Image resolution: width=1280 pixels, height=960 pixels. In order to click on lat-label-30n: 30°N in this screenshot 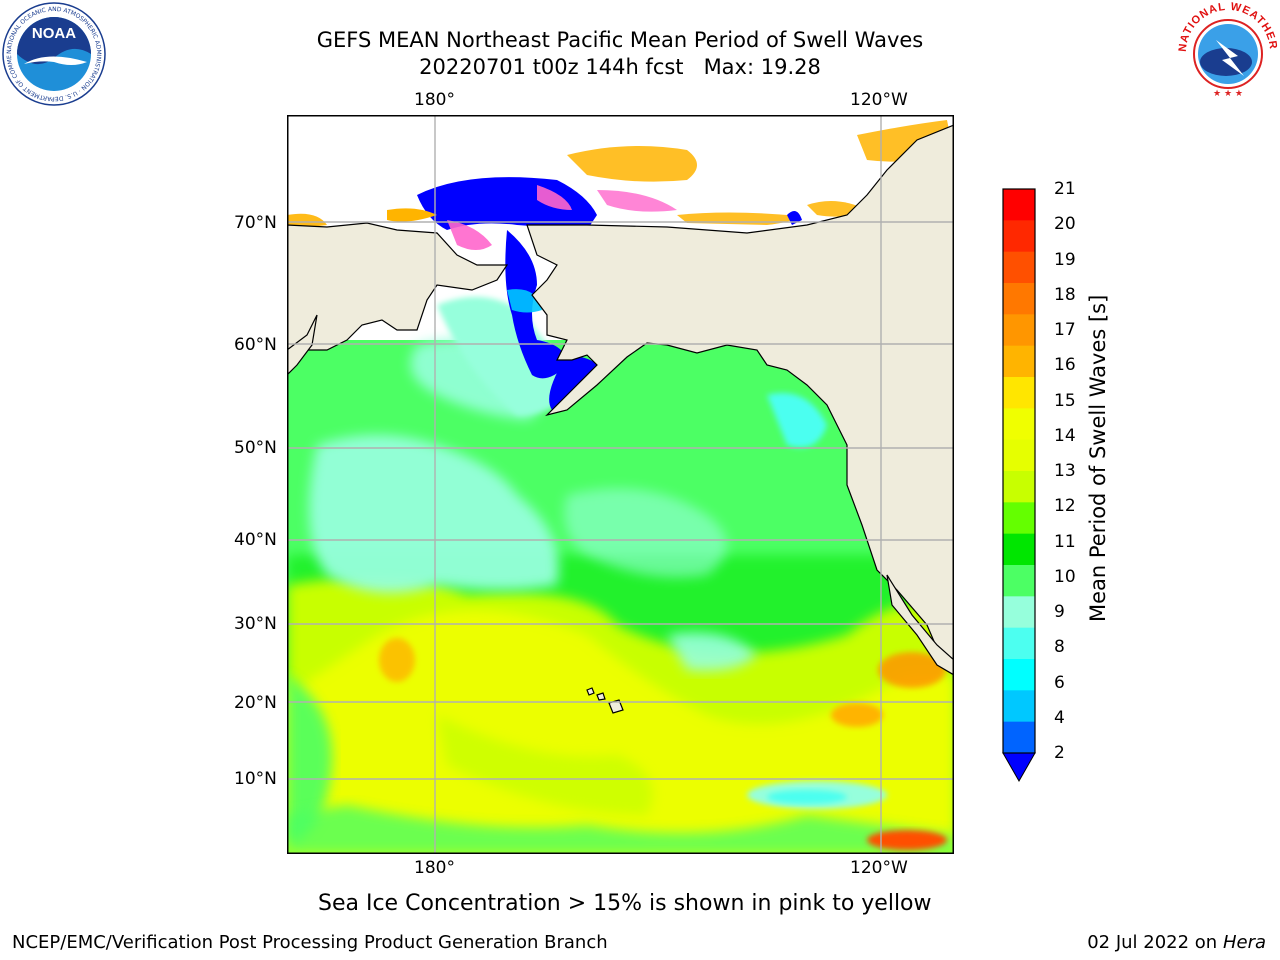, I will do `click(255, 624)`.